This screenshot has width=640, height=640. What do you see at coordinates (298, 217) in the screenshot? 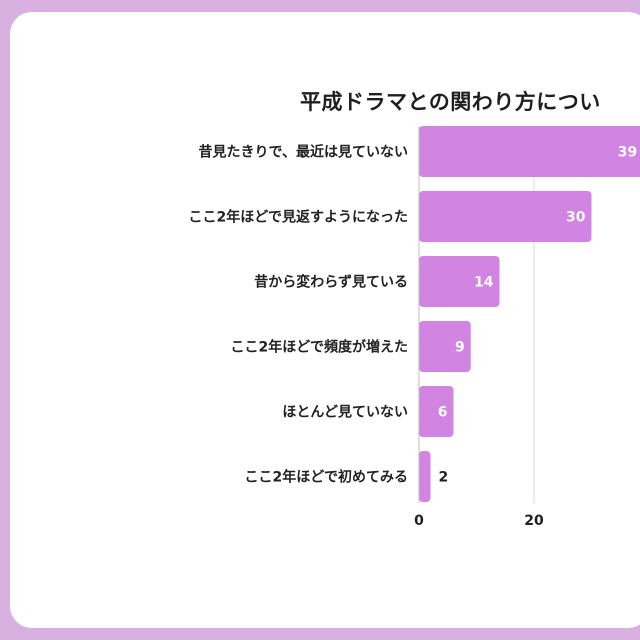
I see `category-label-1: ここ2年ほどで見返すようになった` at bounding box center [298, 217].